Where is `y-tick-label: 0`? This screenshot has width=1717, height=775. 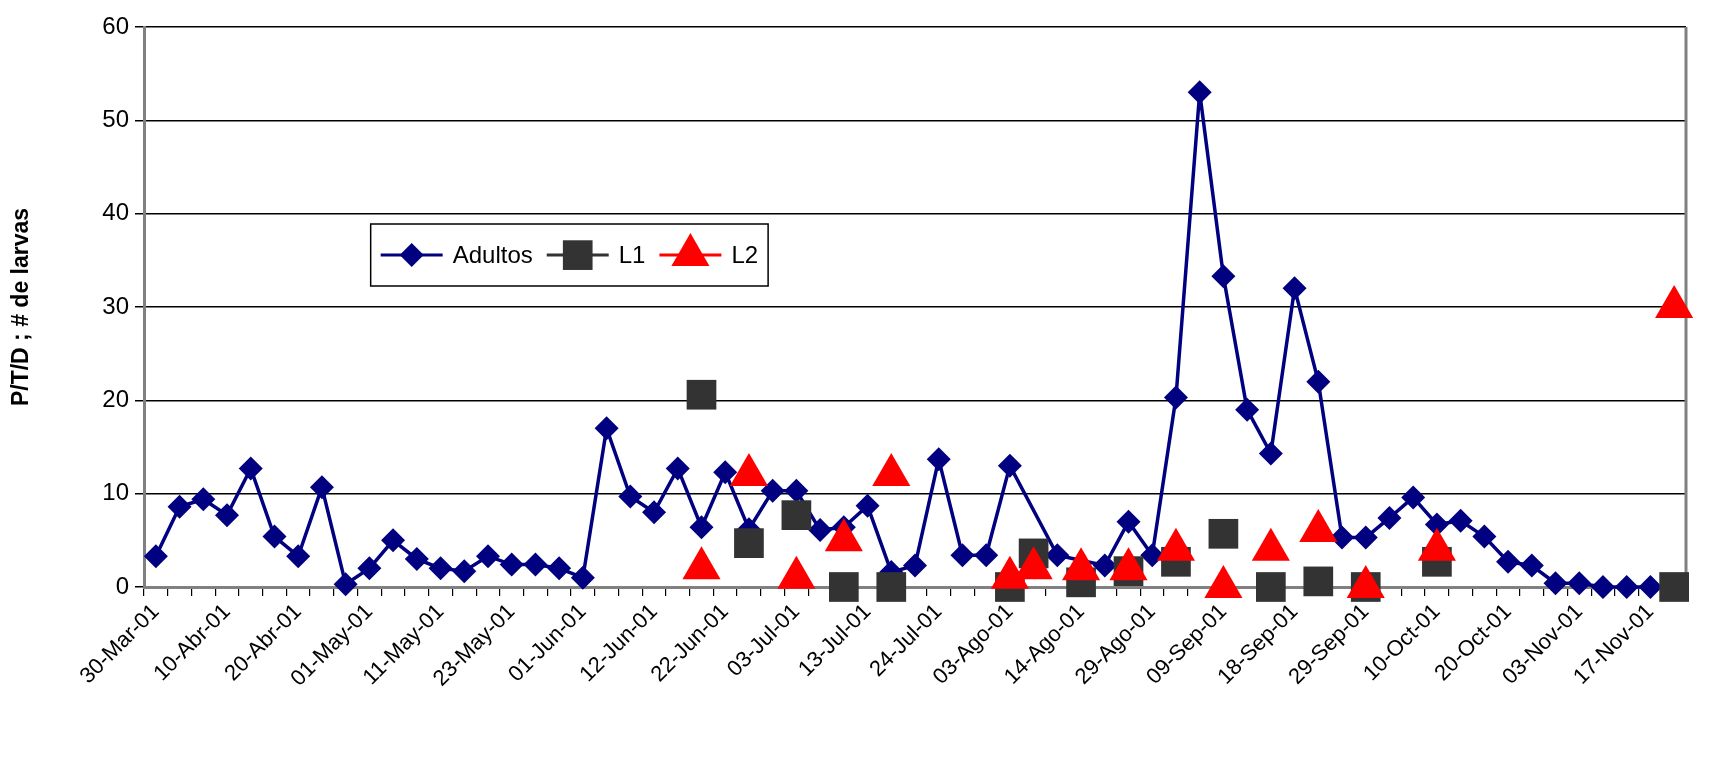 y-tick-label: 0 is located at coordinates (122, 585).